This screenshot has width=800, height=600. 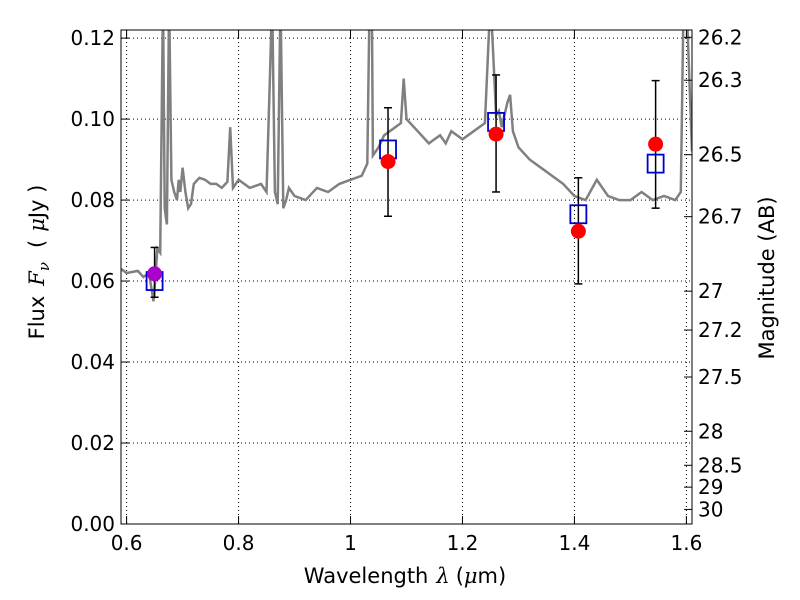 What do you see at coordinates (92, 281) in the screenshot?
I see `y-tick-label: 0.06` at bounding box center [92, 281].